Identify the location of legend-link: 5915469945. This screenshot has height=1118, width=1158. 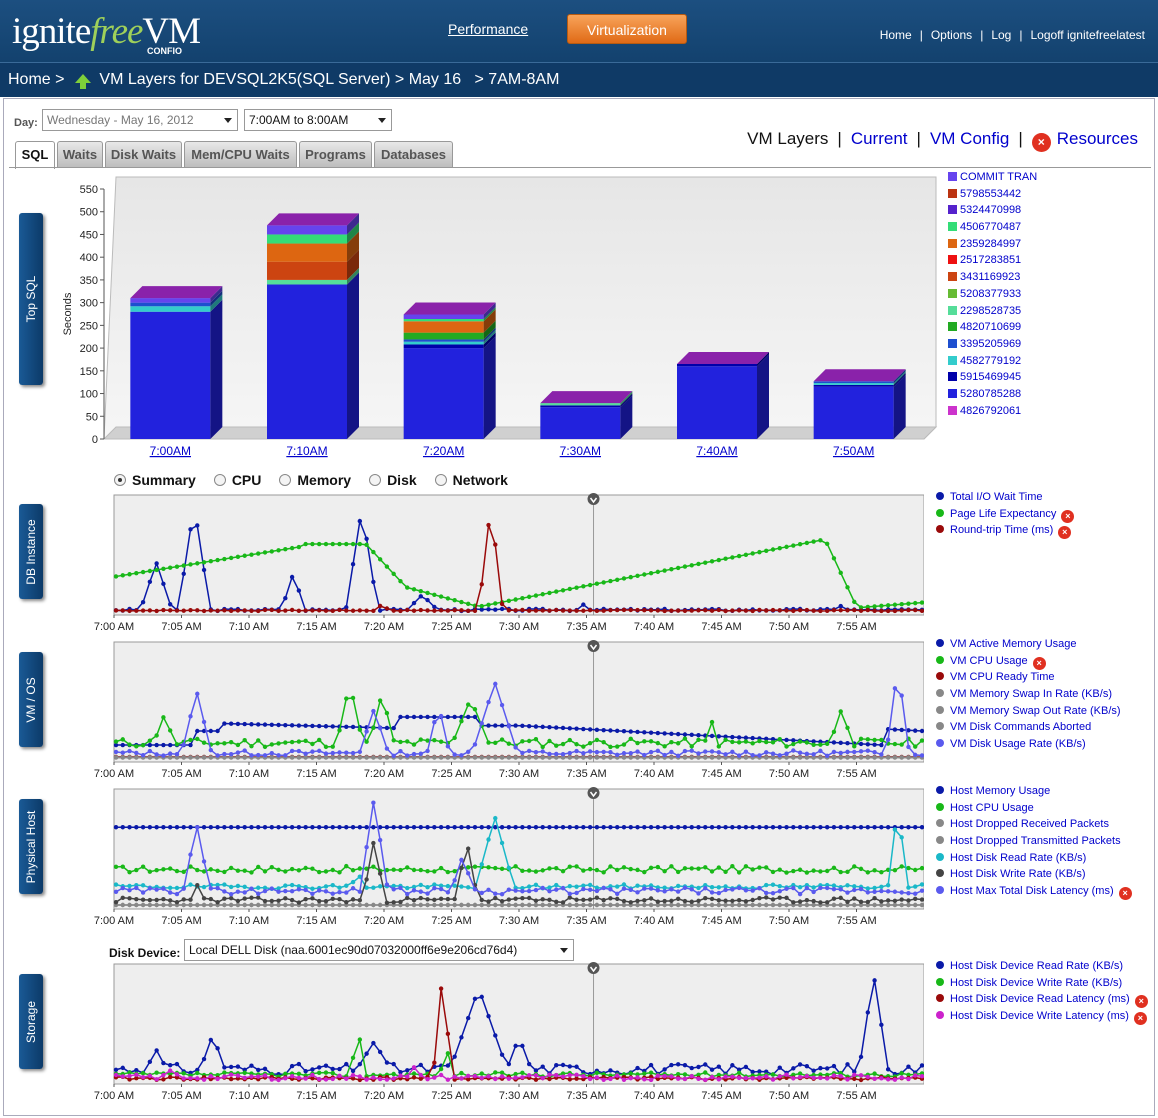
(991, 377).